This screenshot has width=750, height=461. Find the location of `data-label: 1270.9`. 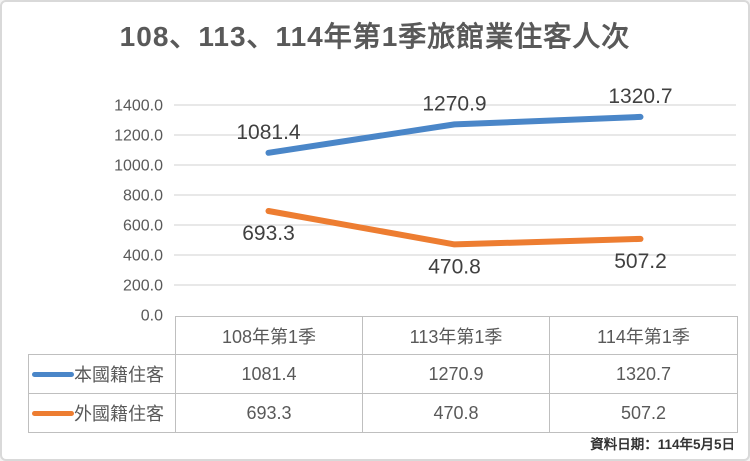

data-label: 1270.9 is located at coordinates (454, 103).